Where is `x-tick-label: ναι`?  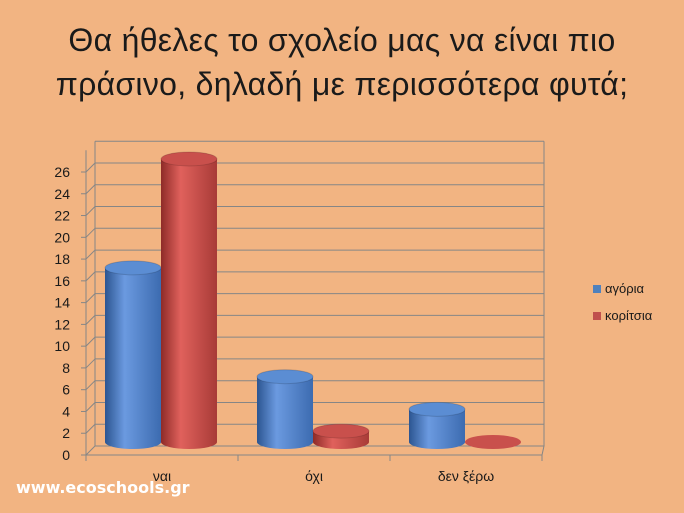
x-tick-label: ναι is located at coordinates (162, 476).